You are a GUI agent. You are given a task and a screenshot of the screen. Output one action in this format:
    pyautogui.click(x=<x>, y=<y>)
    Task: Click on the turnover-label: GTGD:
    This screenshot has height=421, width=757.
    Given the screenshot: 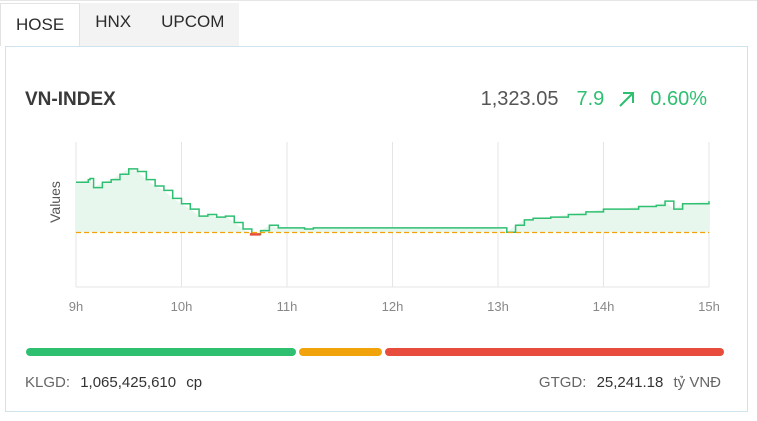 What is the action you would take?
    pyautogui.click(x=562, y=382)
    